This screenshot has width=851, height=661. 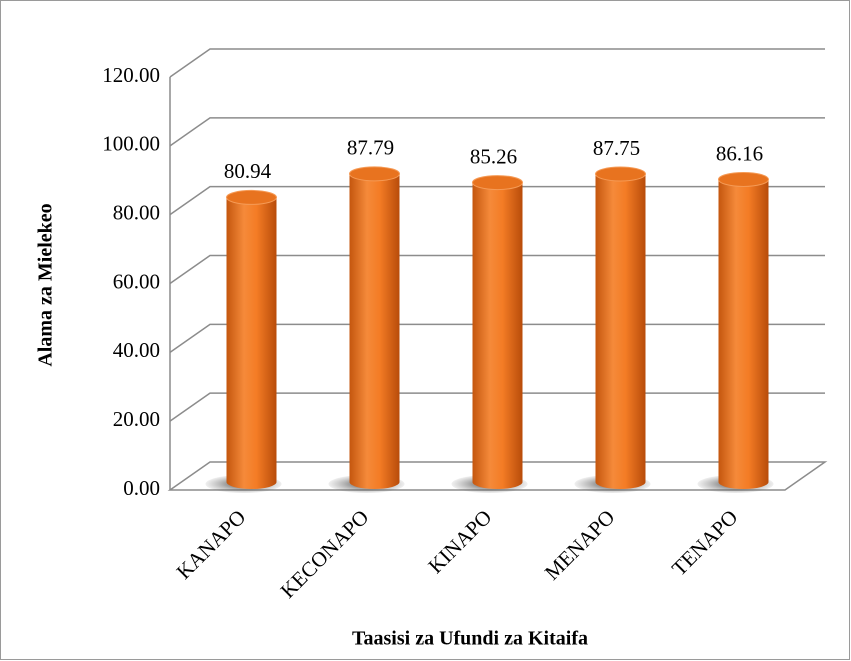 What do you see at coordinates (136, 350) in the screenshot?
I see `y-tick-label: 40.00` at bounding box center [136, 350].